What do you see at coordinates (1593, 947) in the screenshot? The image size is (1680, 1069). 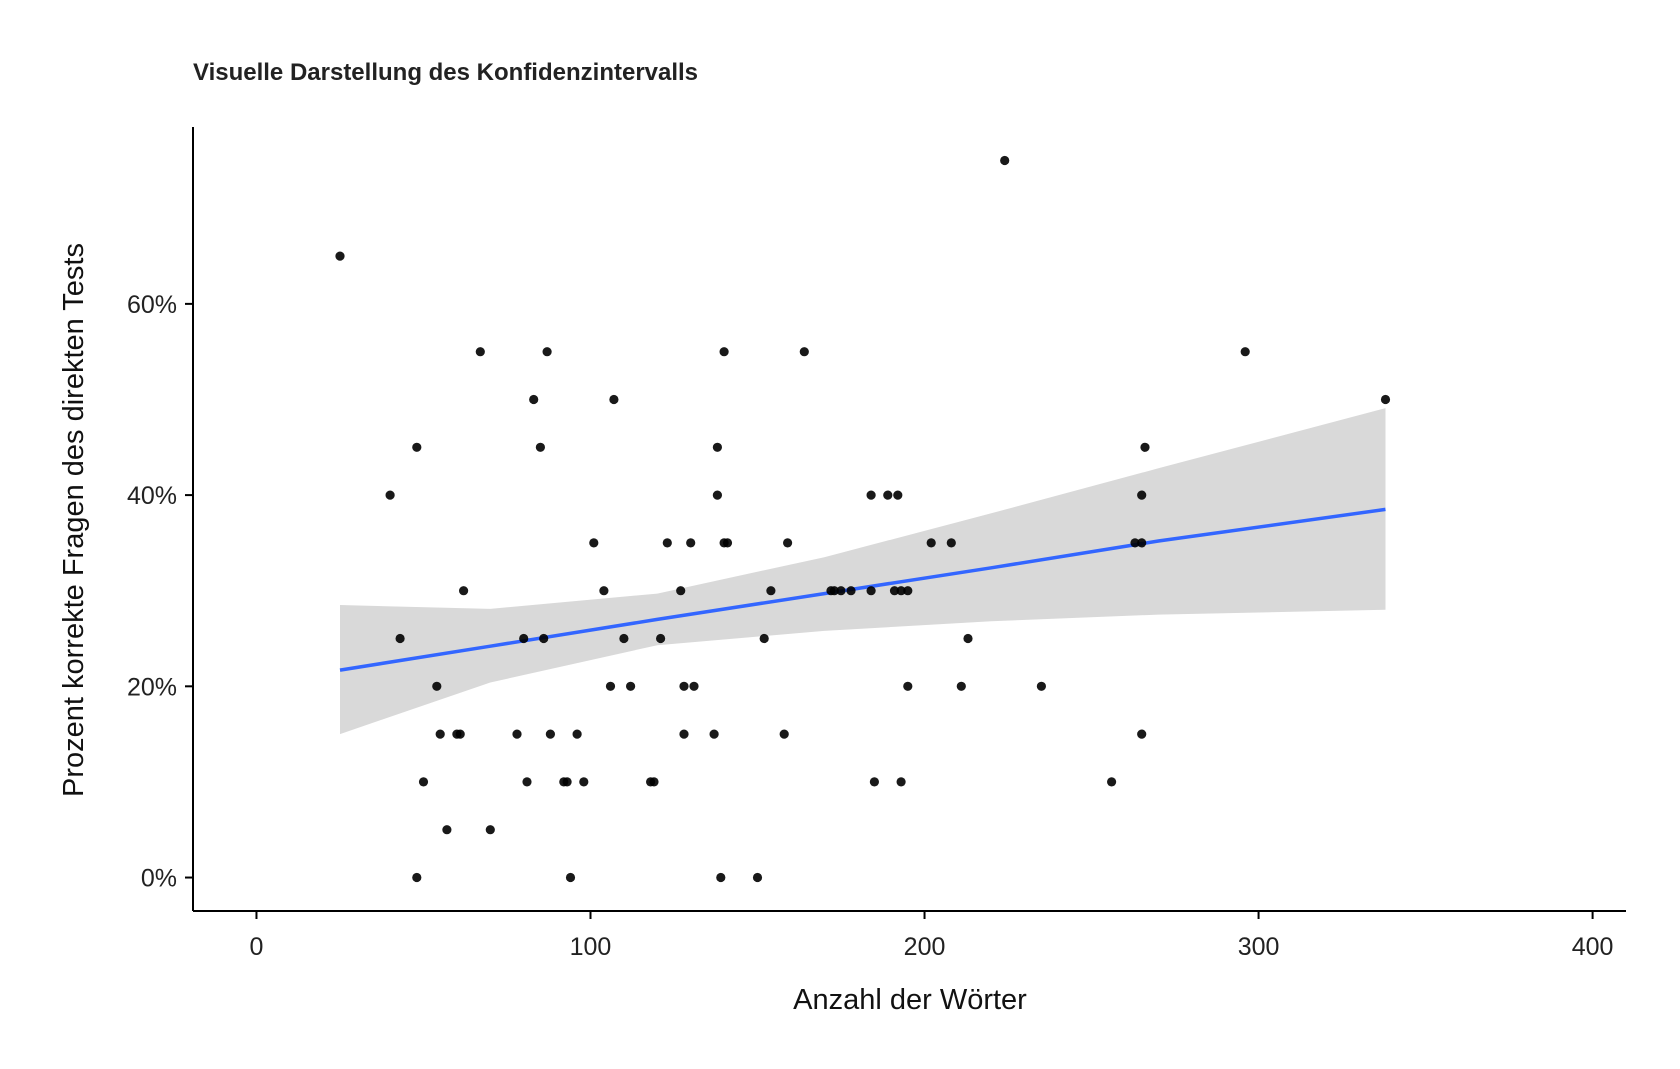 I see `x-tick-label: 400` at bounding box center [1593, 947].